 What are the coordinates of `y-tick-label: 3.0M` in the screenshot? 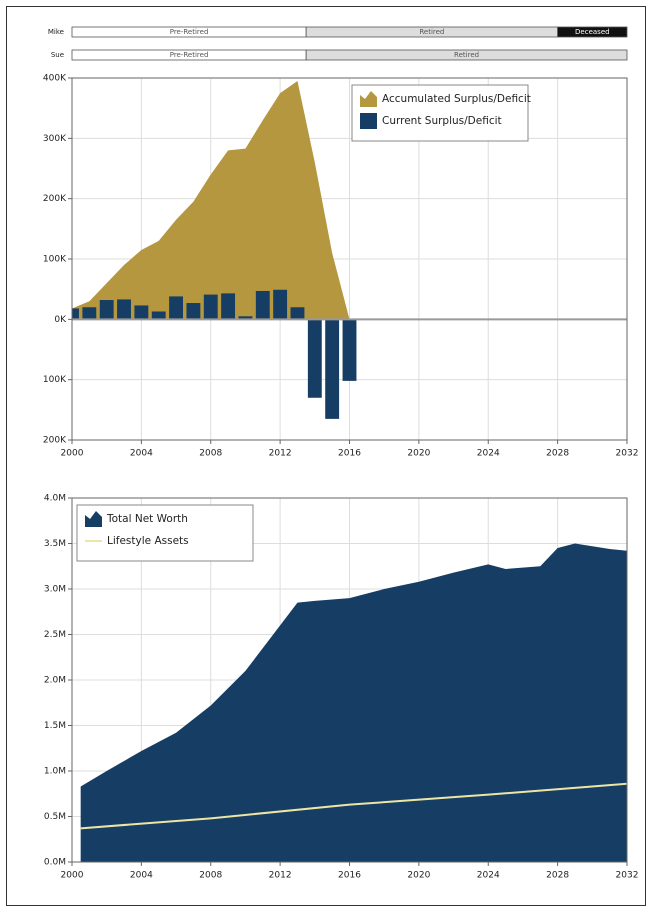 It's located at (55, 590).